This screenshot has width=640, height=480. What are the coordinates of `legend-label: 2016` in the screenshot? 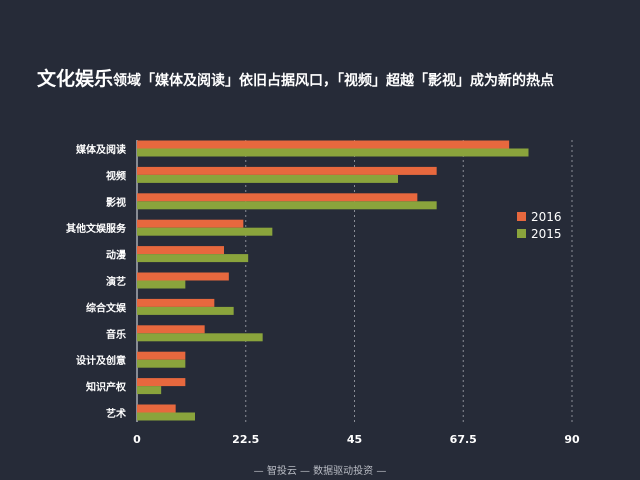 It's located at (546, 217).